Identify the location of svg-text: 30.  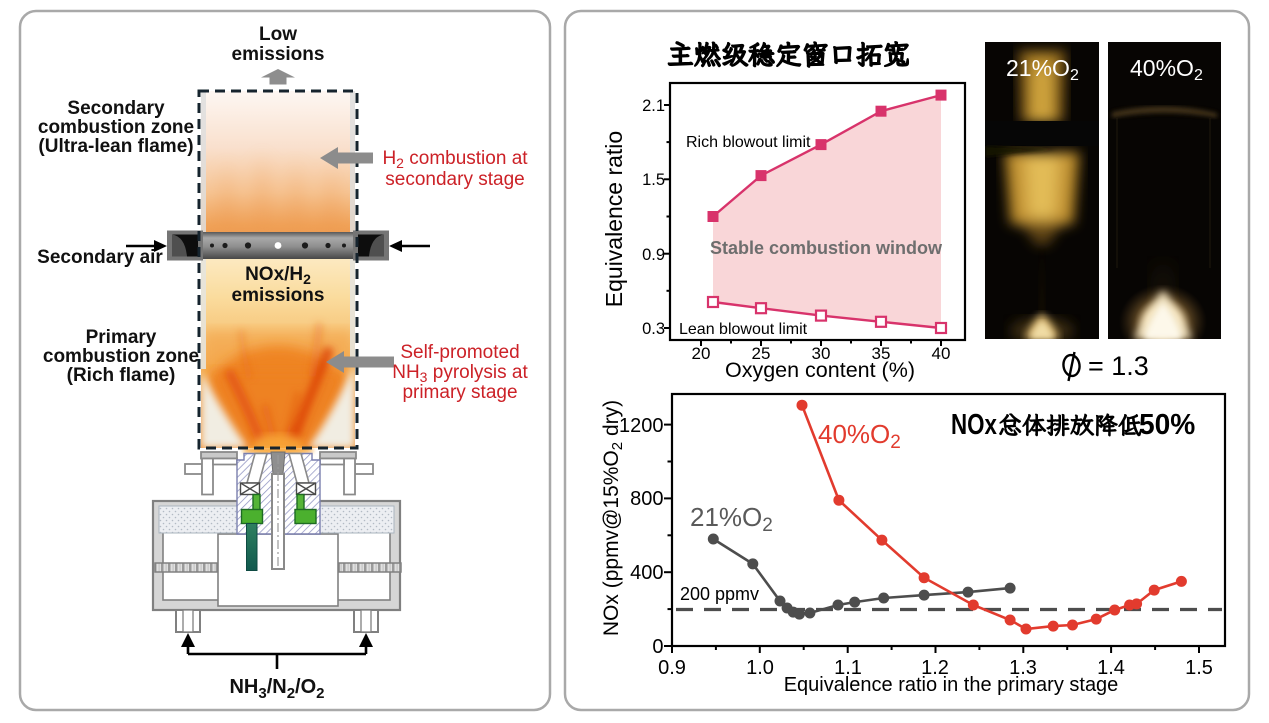
(821, 353).